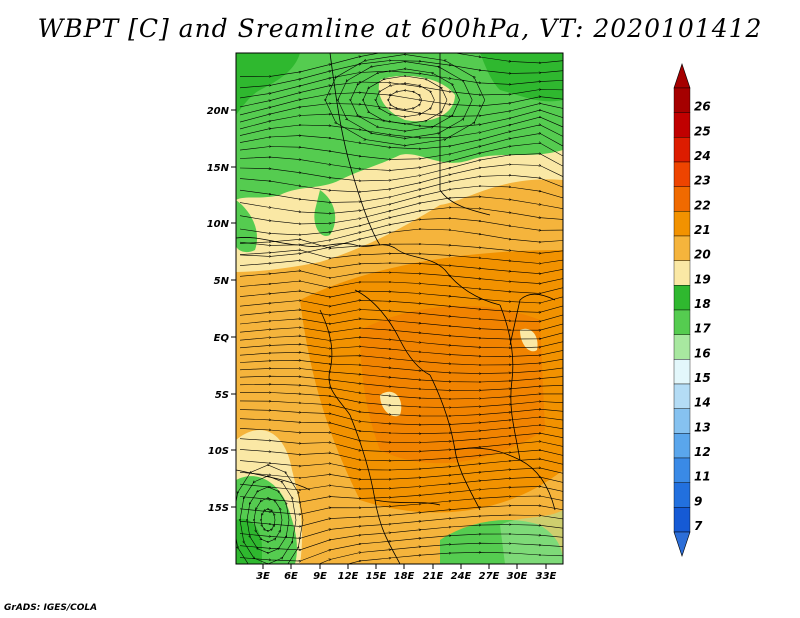 The height and width of the screenshot is (618, 800). Describe the element at coordinates (222, 338) in the screenshot. I see `lat-label: EQ` at that location.